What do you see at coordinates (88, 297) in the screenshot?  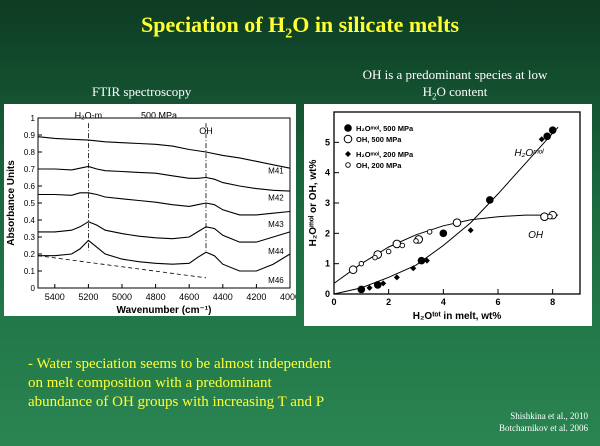 I see `x-tick-label: 5200` at bounding box center [88, 297].